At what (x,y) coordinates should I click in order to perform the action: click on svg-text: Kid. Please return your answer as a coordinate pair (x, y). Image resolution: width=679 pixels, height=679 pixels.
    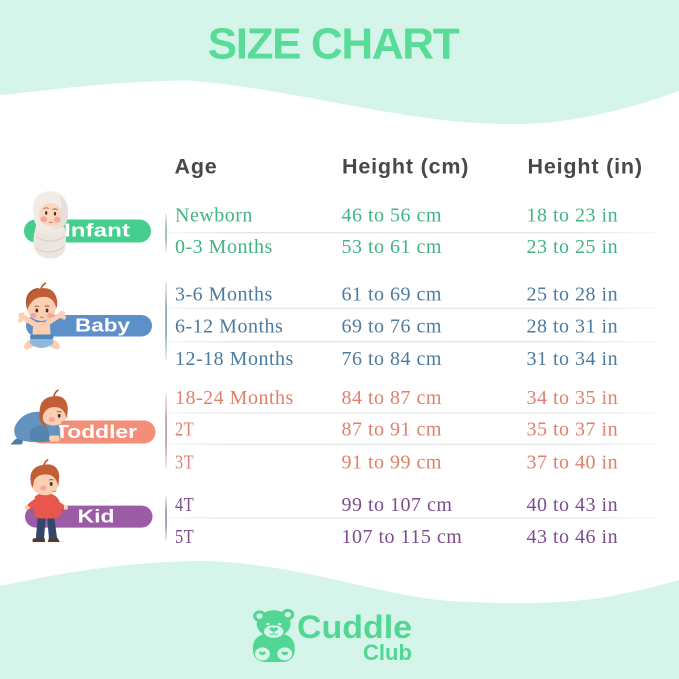
    Looking at the image, I should click on (96, 515).